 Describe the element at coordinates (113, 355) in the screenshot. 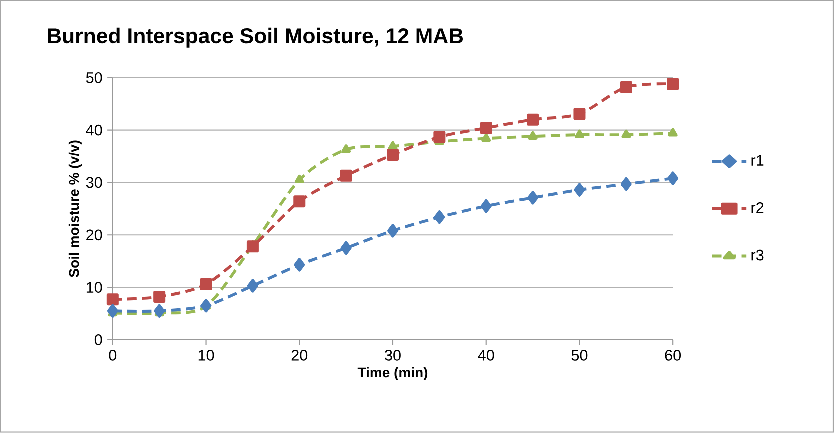

I see `x-tick-label: 0` at that location.